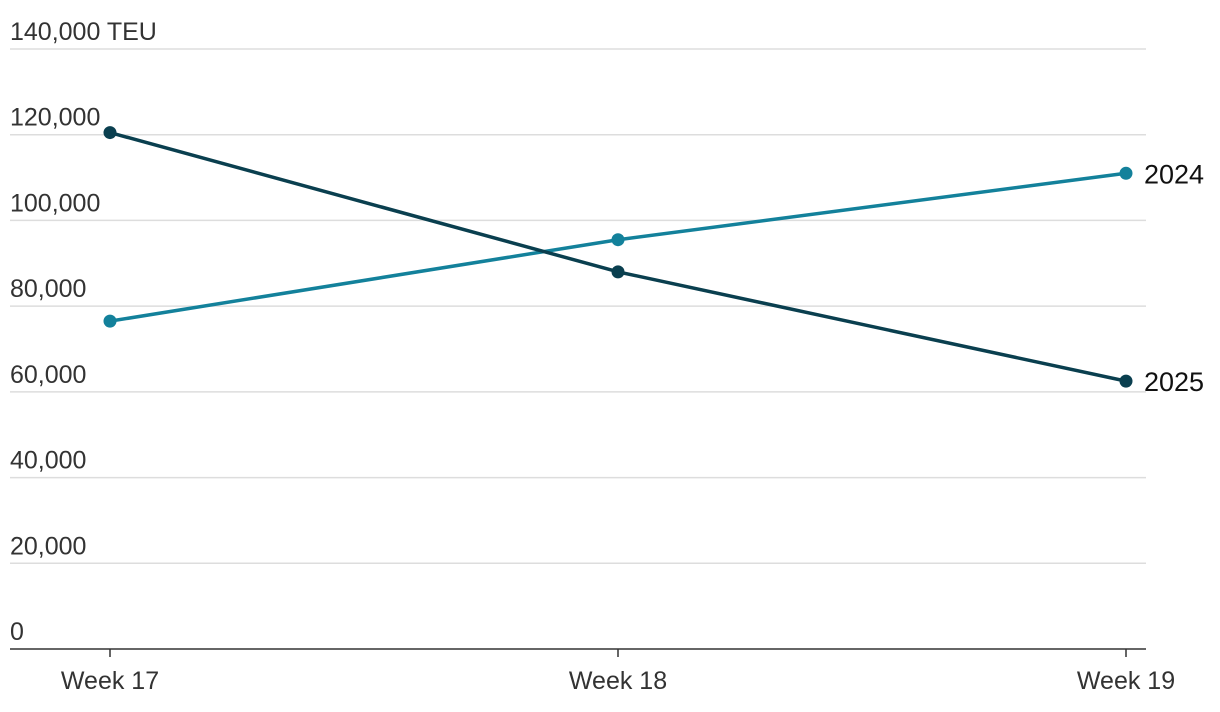  I want to click on y-tick-label-120000: 120,000, so click(55, 118).